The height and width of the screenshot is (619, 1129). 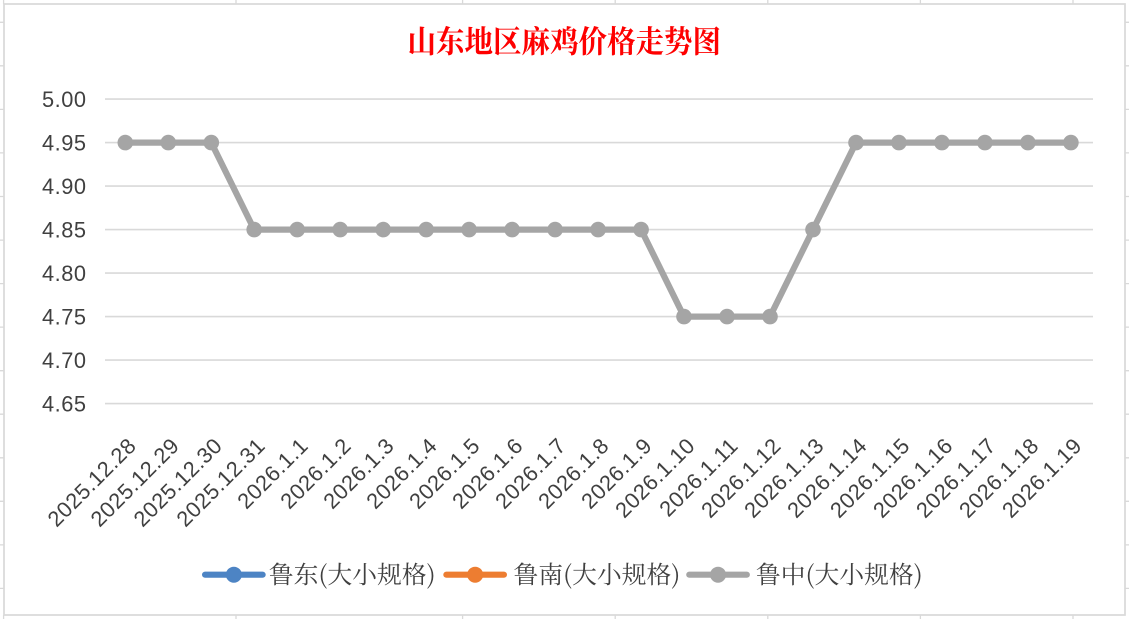 What do you see at coordinates (64, 317) in the screenshot?
I see `svg-text: 4.75` at bounding box center [64, 317].